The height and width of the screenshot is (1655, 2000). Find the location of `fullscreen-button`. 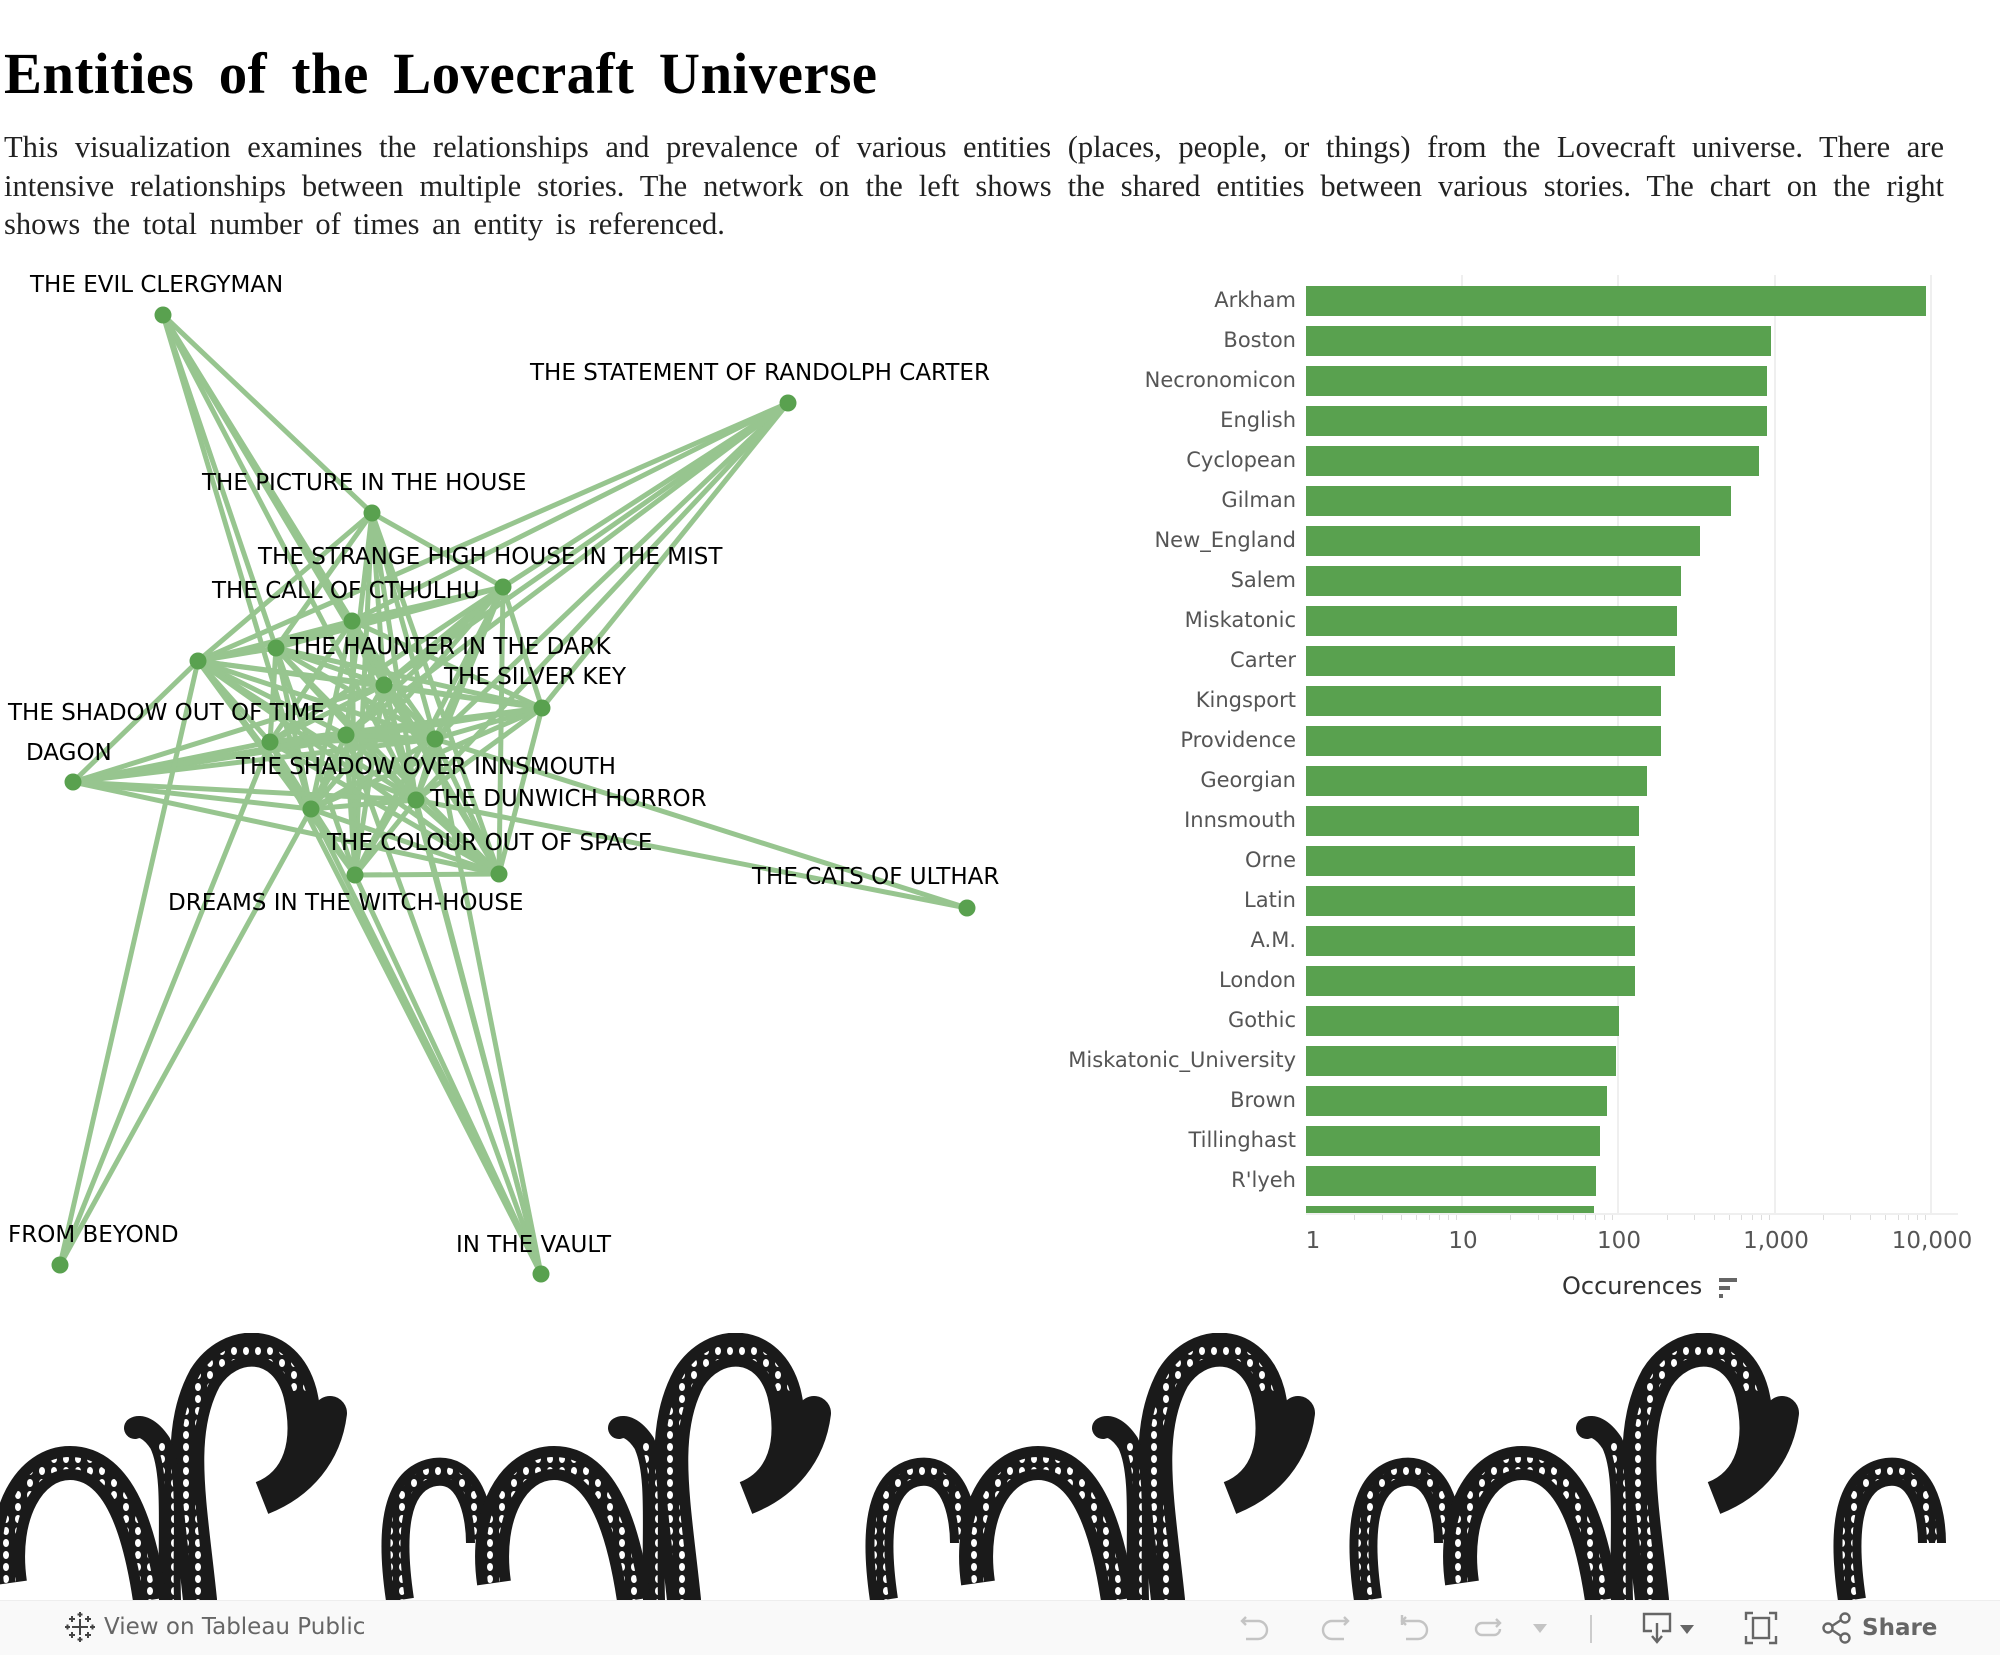

fullscreen-button is located at coordinates (1761, 1628).